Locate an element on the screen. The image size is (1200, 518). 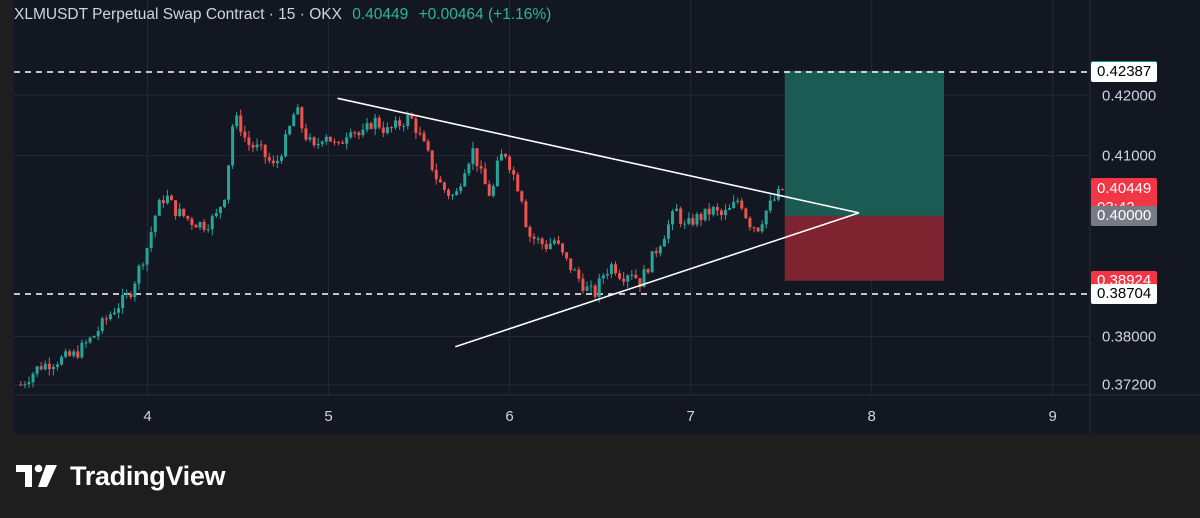
triangle-trendline is located at coordinates (657, 280).